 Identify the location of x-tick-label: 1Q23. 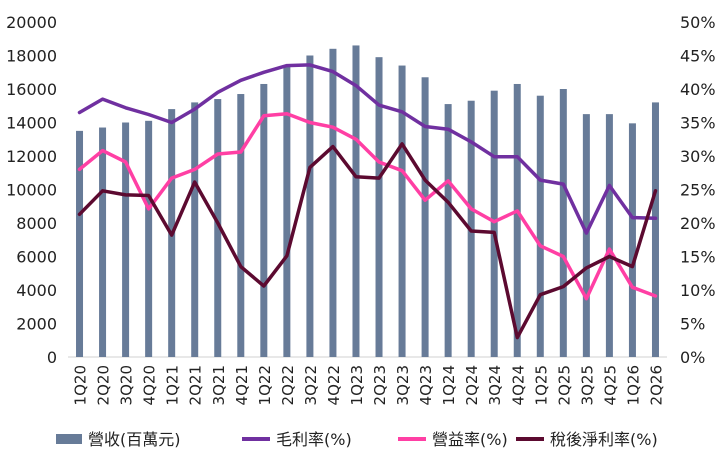
(357, 385).